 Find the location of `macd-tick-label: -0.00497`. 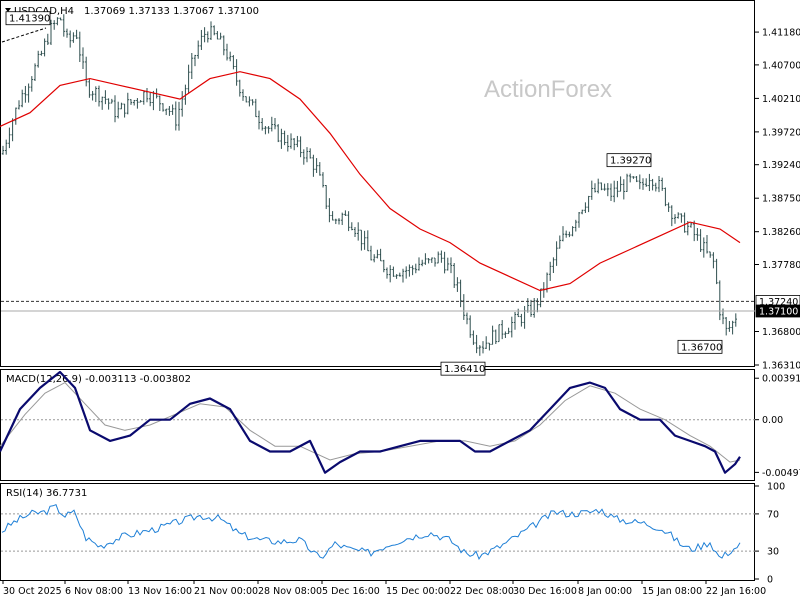

macd-tick-label: -0.00497 is located at coordinates (781, 473).